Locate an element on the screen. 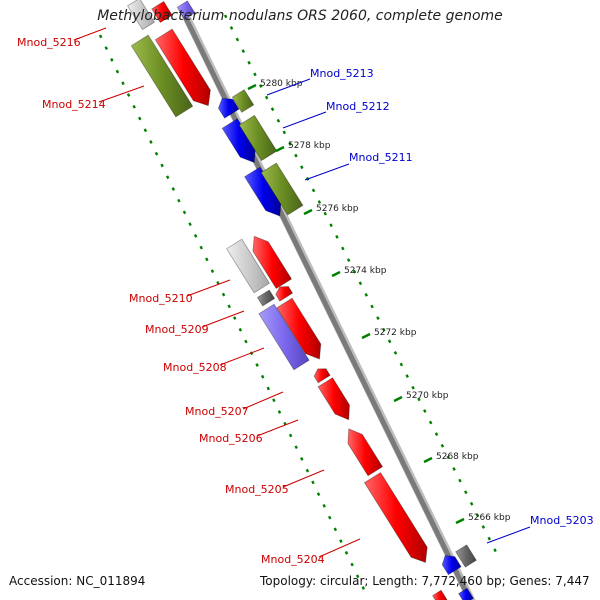  scale-tick: 5280 kbp is located at coordinates (275, 85).